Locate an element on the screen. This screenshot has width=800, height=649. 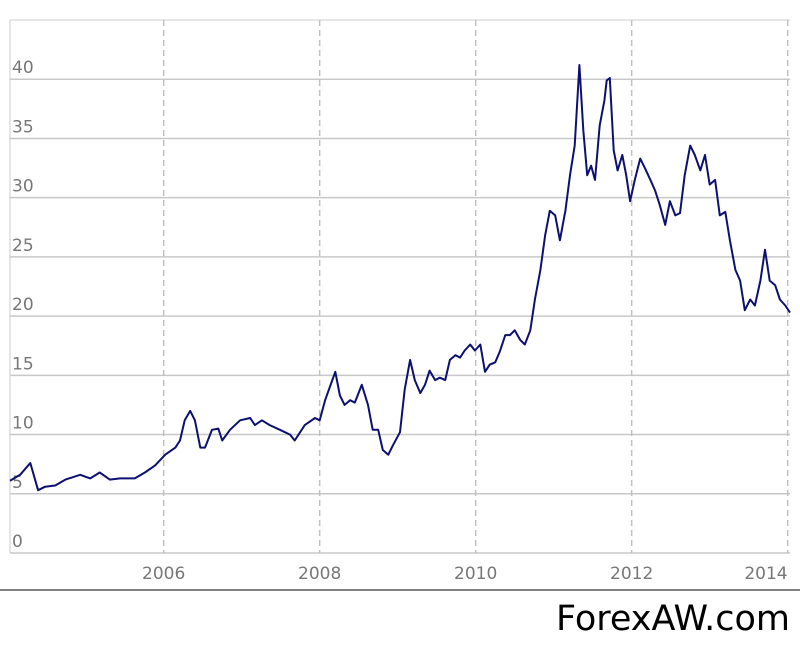
y-tick-label: 30 is located at coordinates (23, 187).